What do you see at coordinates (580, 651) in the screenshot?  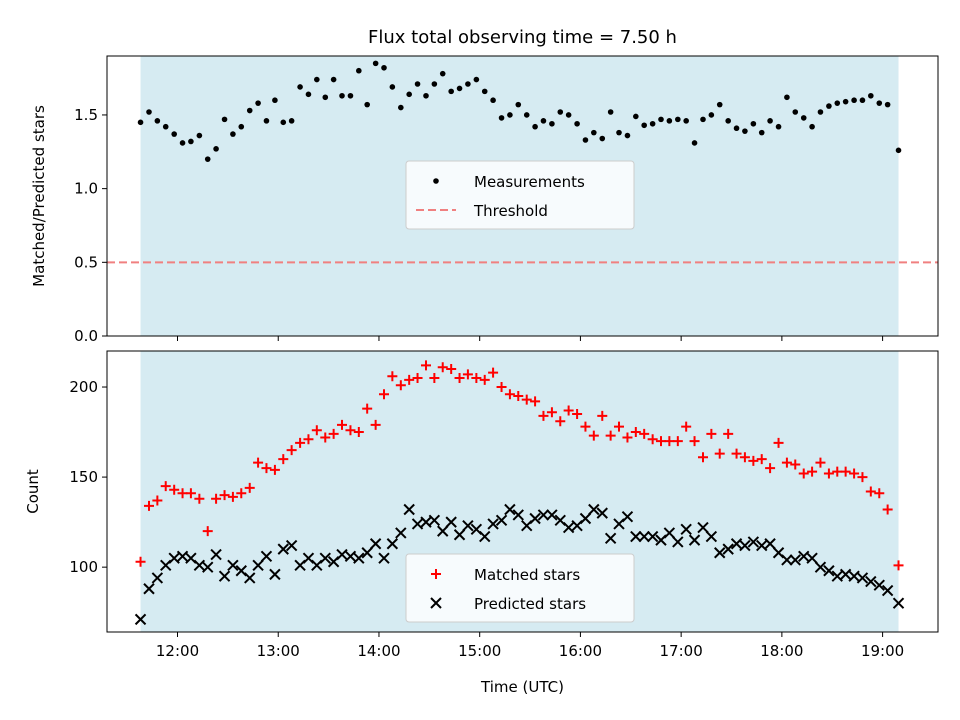 I see `x-tick-label: 16:00` at bounding box center [580, 651].